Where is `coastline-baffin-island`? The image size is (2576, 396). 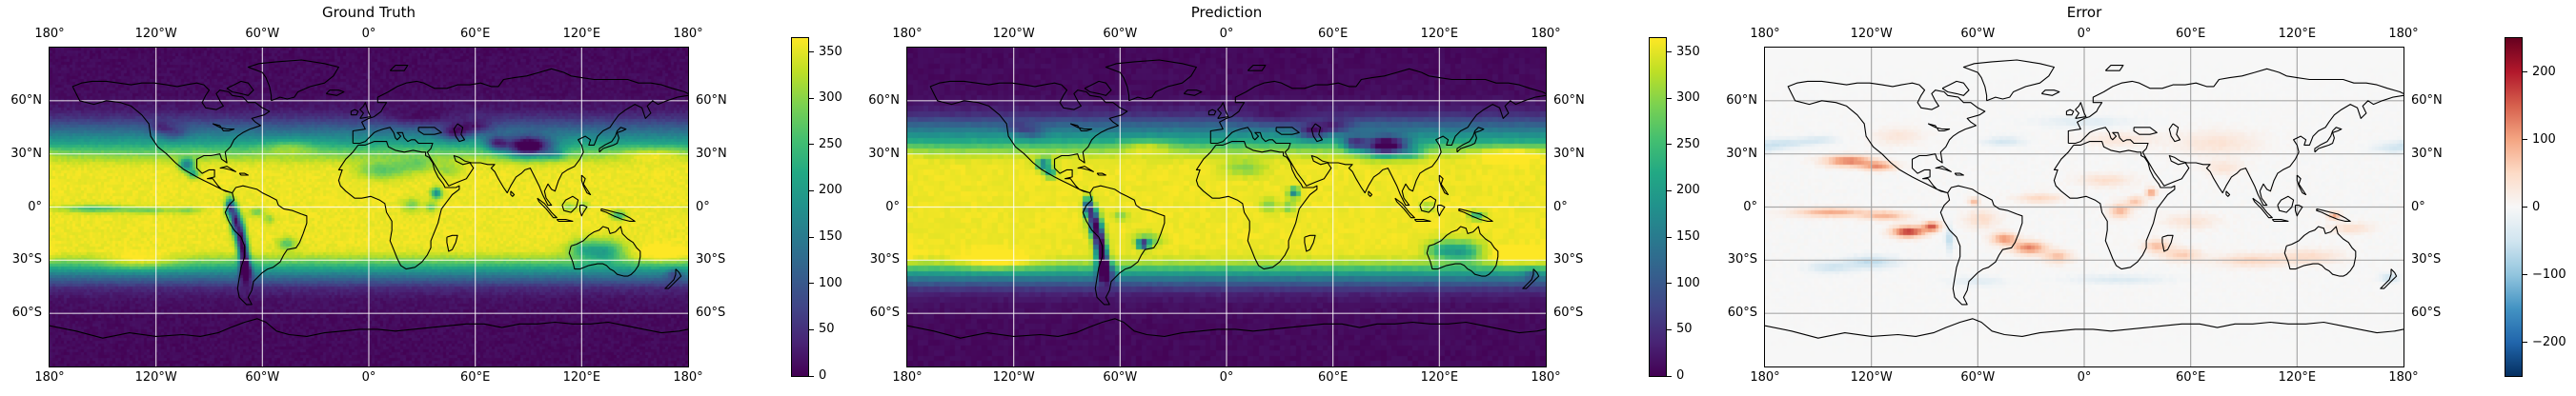
coastline-baffin-island is located at coordinates (1098, 88).